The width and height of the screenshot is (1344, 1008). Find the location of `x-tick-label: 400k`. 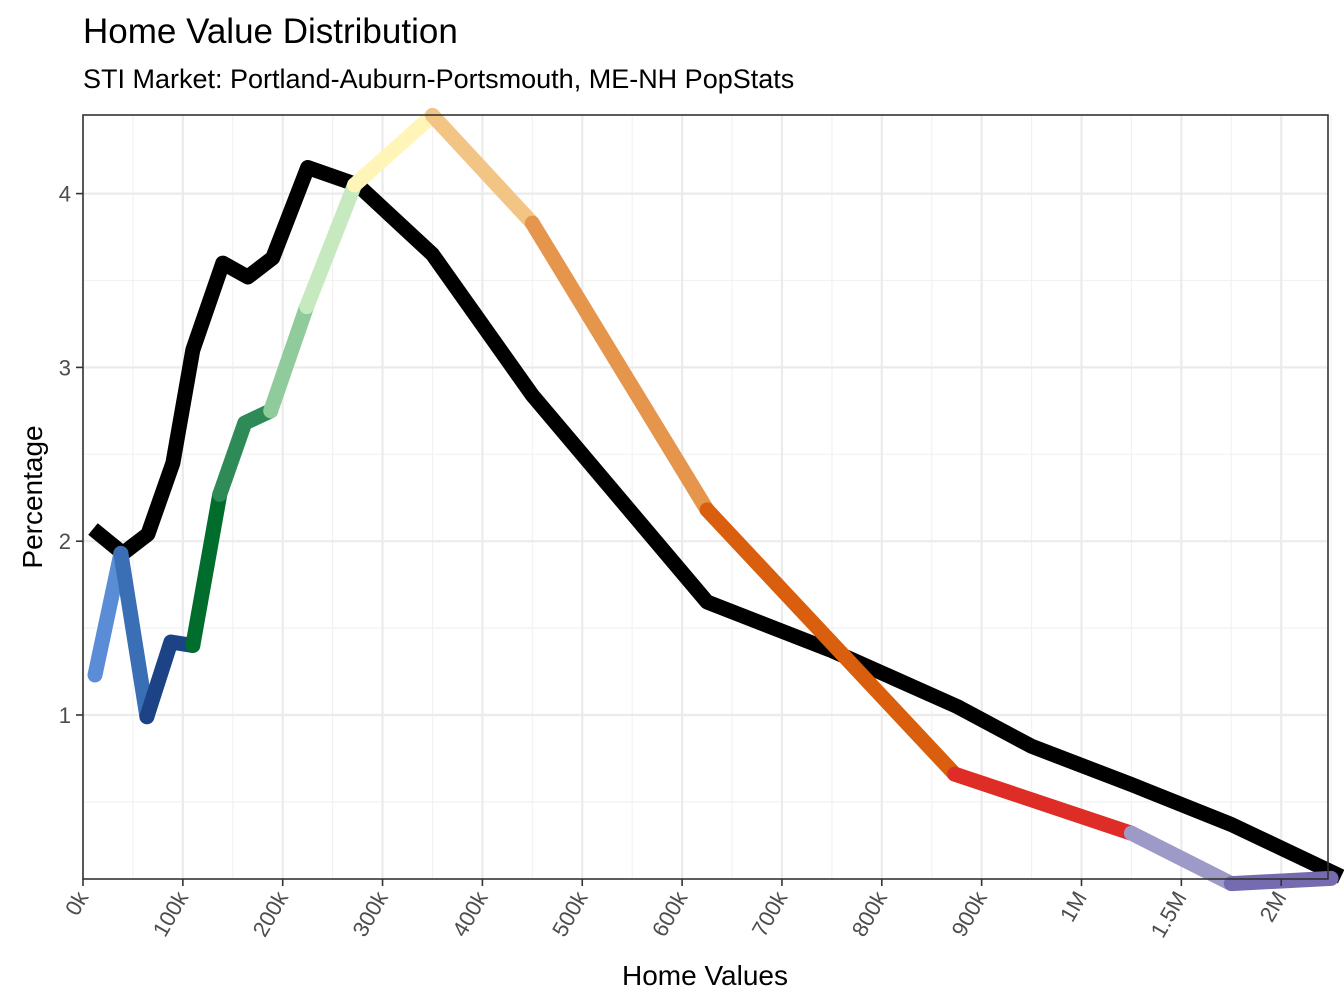

x-tick-label: 400k is located at coordinates (470, 913).